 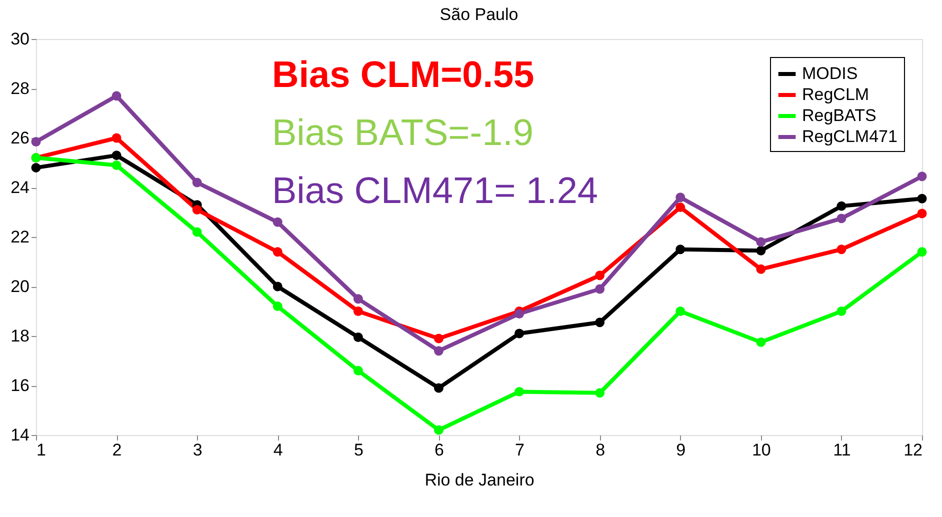 I want to click on y-tick-label: 24, so click(x=20, y=187).